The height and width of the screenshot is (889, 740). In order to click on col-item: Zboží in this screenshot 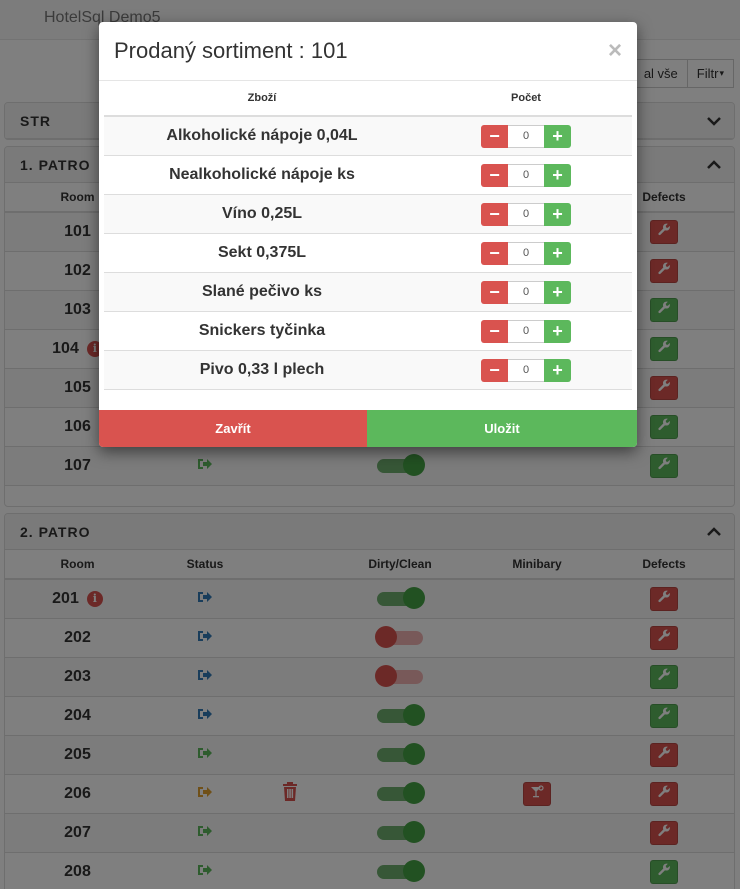, I will do `click(262, 98)`.